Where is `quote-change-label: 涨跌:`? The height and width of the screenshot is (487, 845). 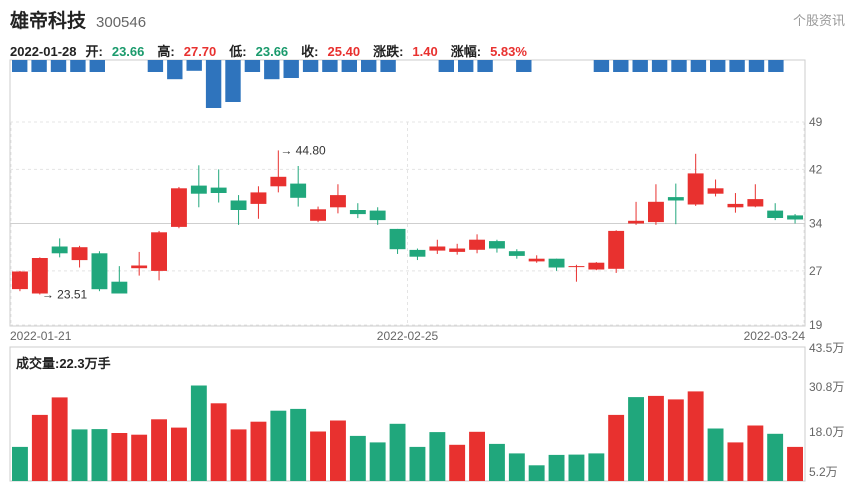 quote-change-label: 涨跌: is located at coordinates (388, 51).